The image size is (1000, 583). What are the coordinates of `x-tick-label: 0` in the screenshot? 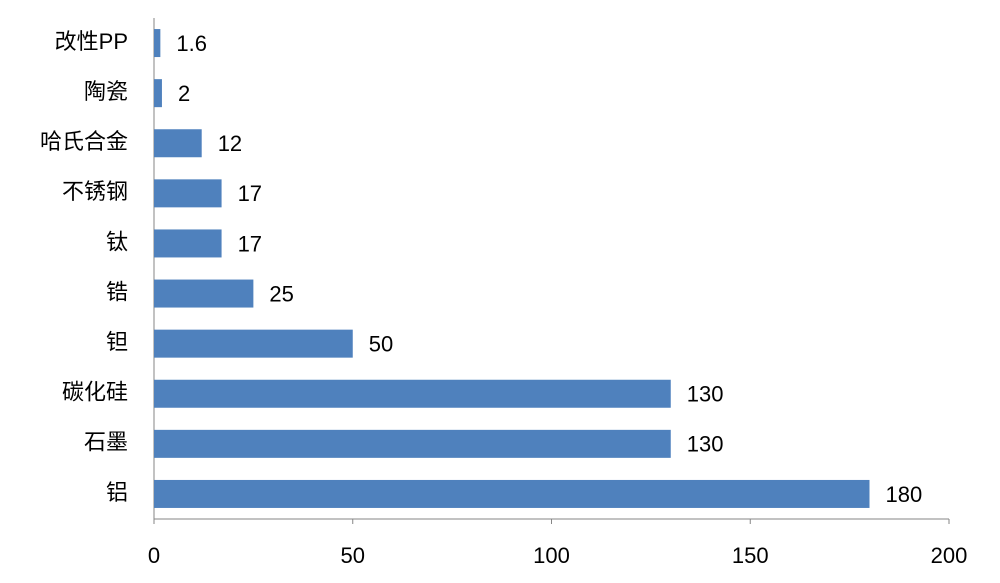 It's located at (154, 555).